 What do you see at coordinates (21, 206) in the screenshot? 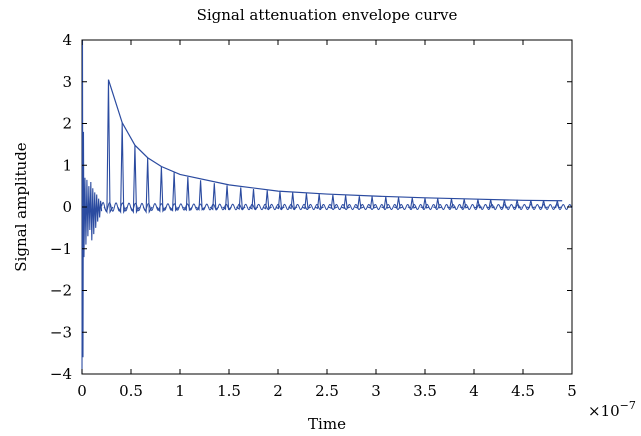
I see `y-axis-label: Signal amplitude` at bounding box center [21, 206].